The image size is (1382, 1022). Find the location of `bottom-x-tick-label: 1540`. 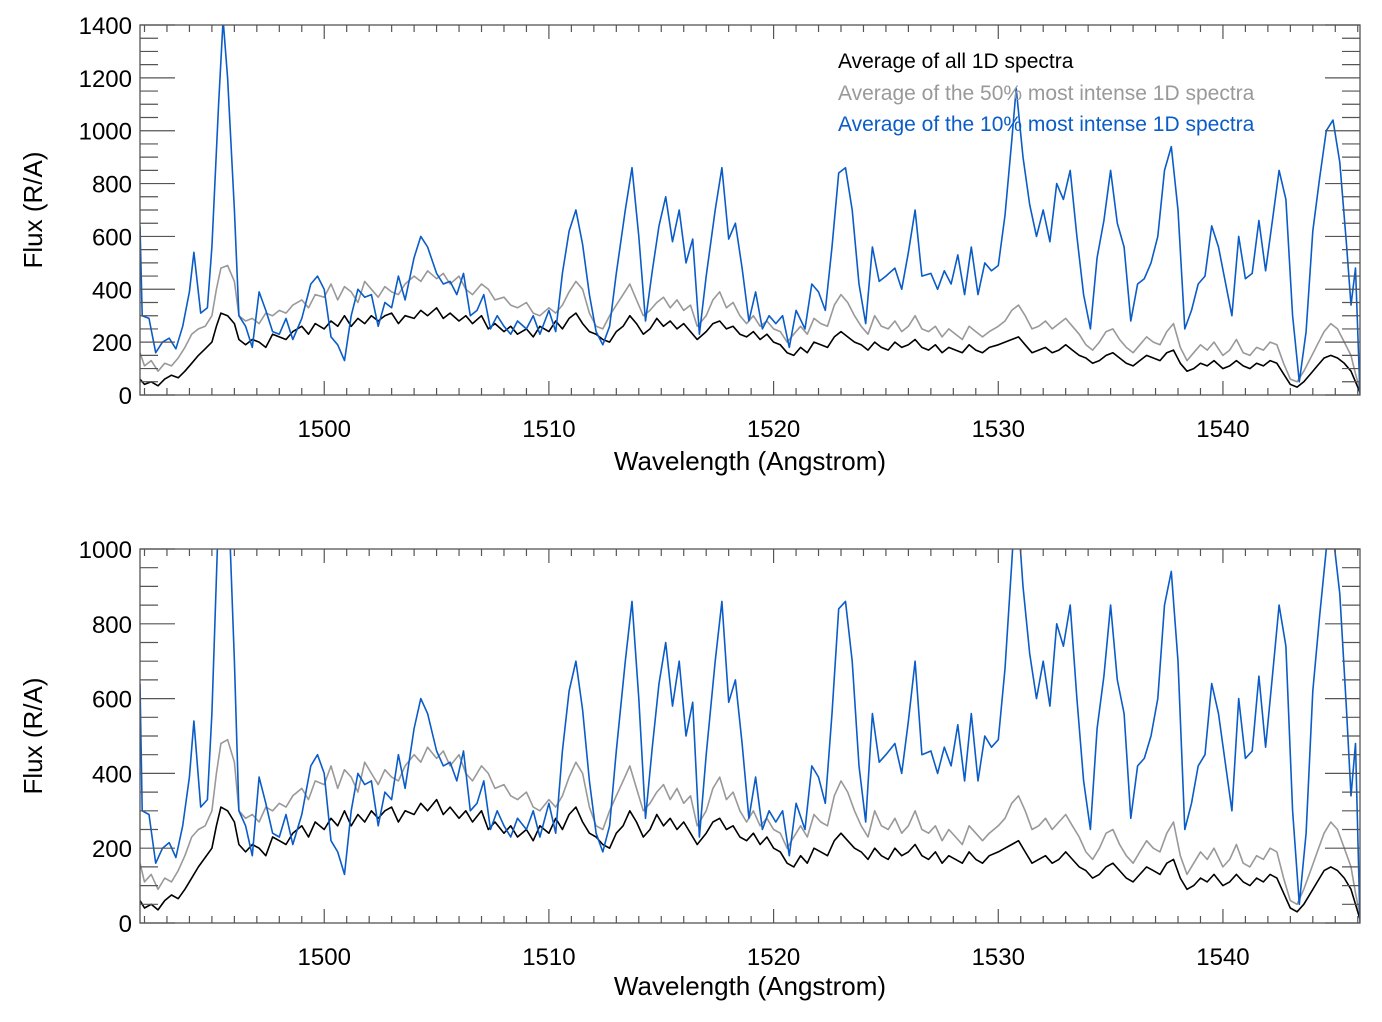

bottom-x-tick-label: 1540 is located at coordinates (1222, 957).